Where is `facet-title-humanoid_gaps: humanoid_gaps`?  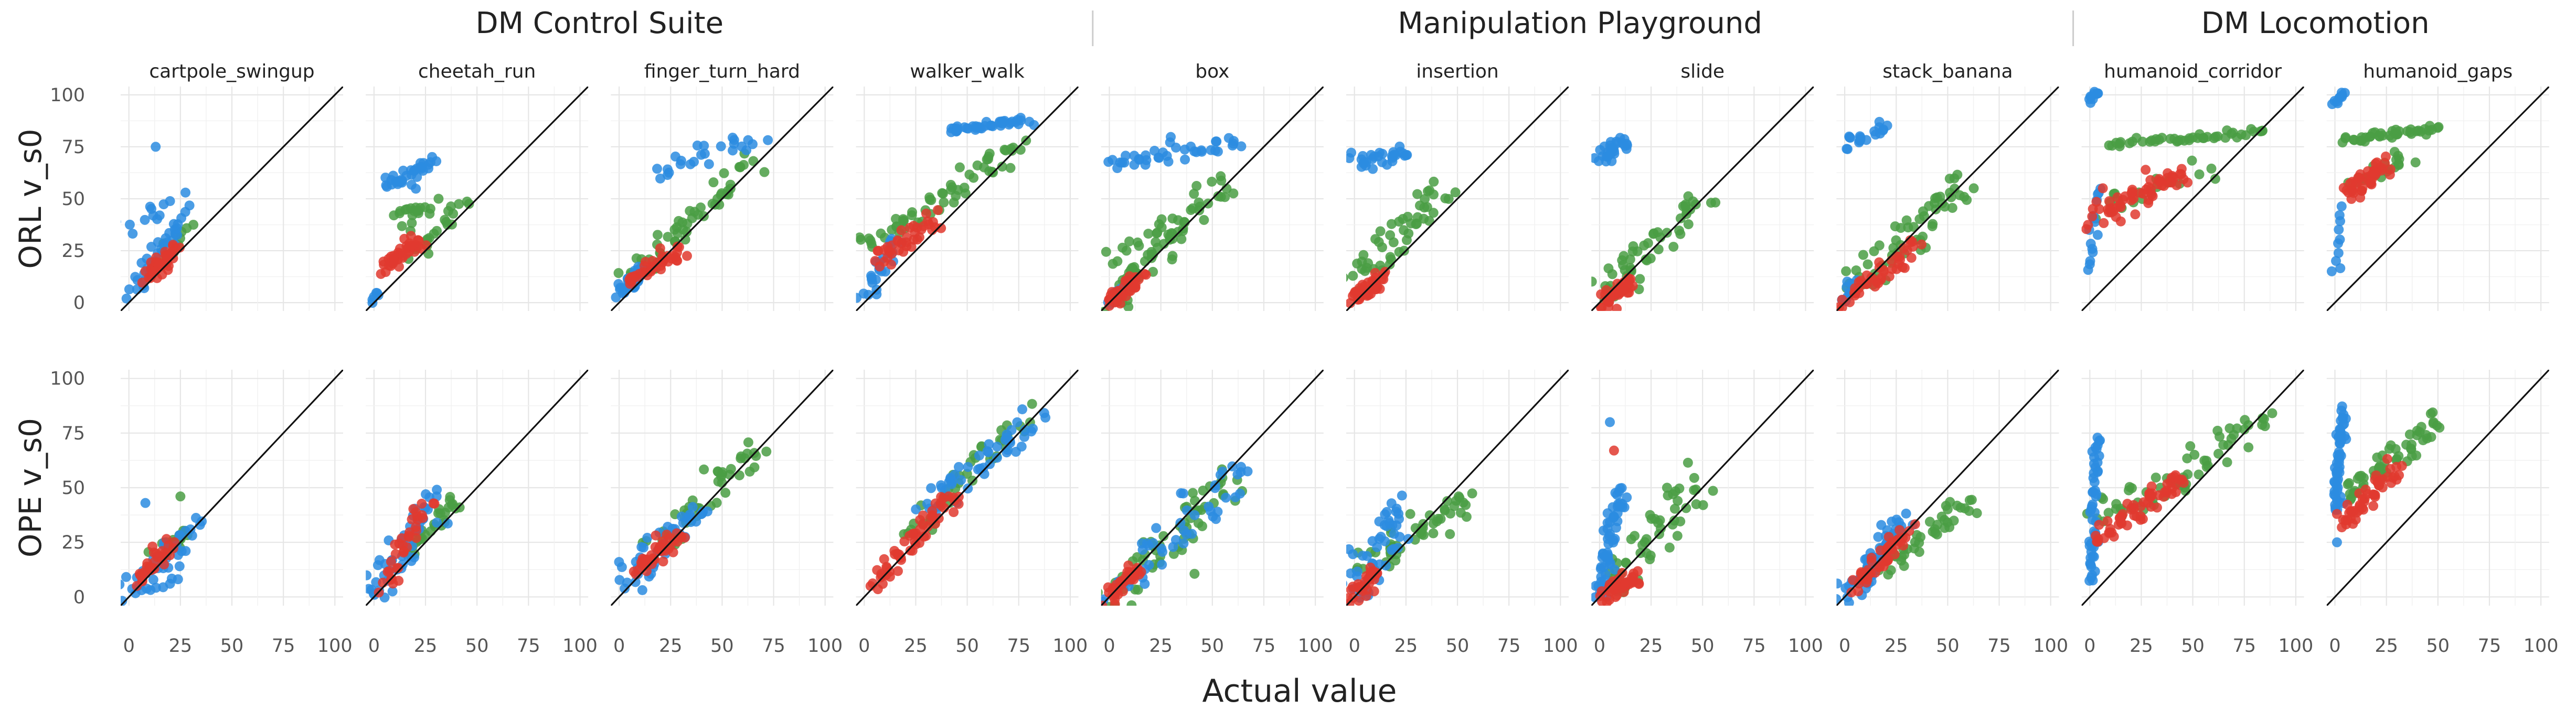 facet-title-humanoid_gaps: humanoid_gaps is located at coordinates (2438, 72).